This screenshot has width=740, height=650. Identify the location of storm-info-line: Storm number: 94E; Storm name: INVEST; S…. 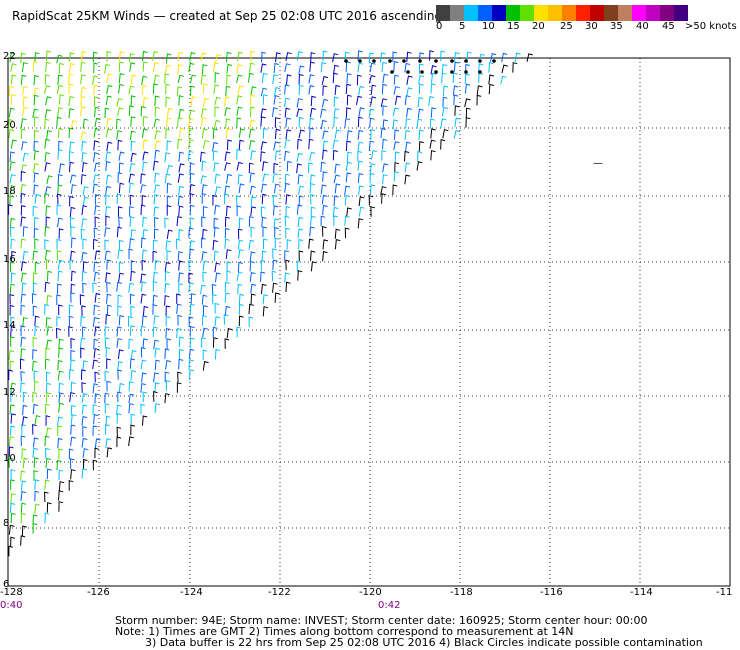
(381, 620).